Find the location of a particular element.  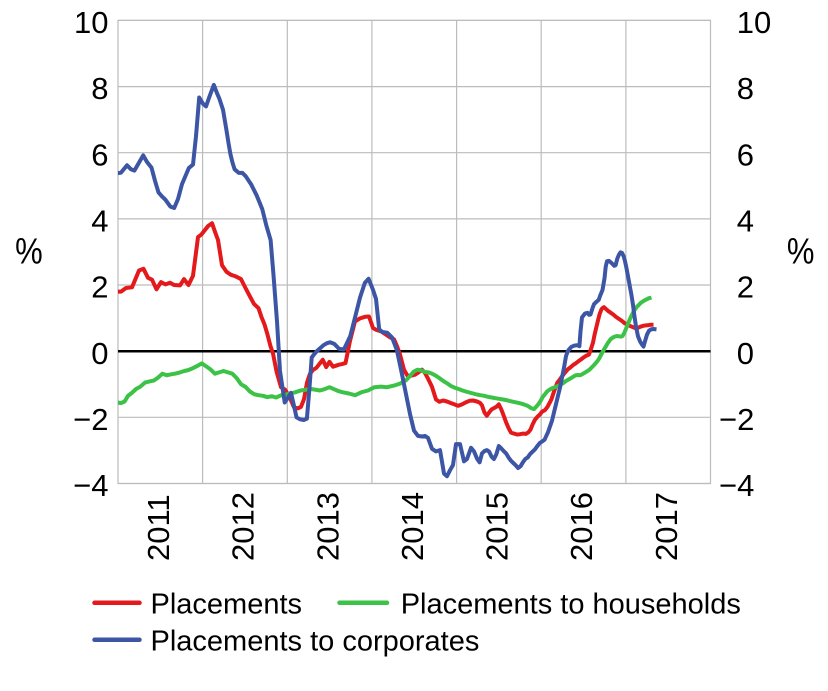

svg-text: 2013 is located at coordinates (327, 526).